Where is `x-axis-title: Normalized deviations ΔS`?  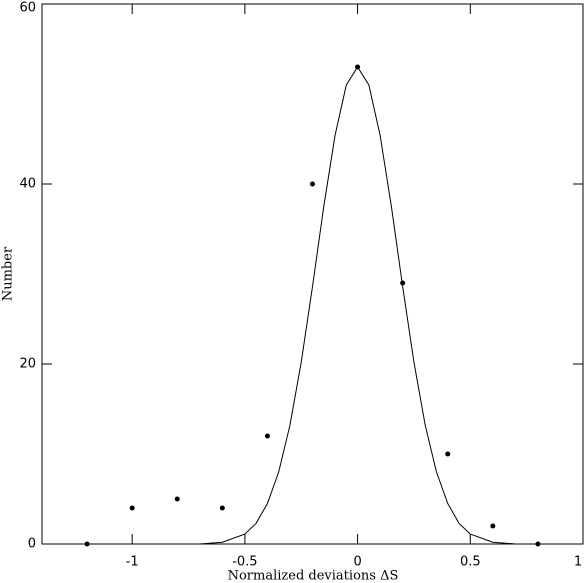
x-axis-title: Normalized deviations ΔS is located at coordinates (313, 576).